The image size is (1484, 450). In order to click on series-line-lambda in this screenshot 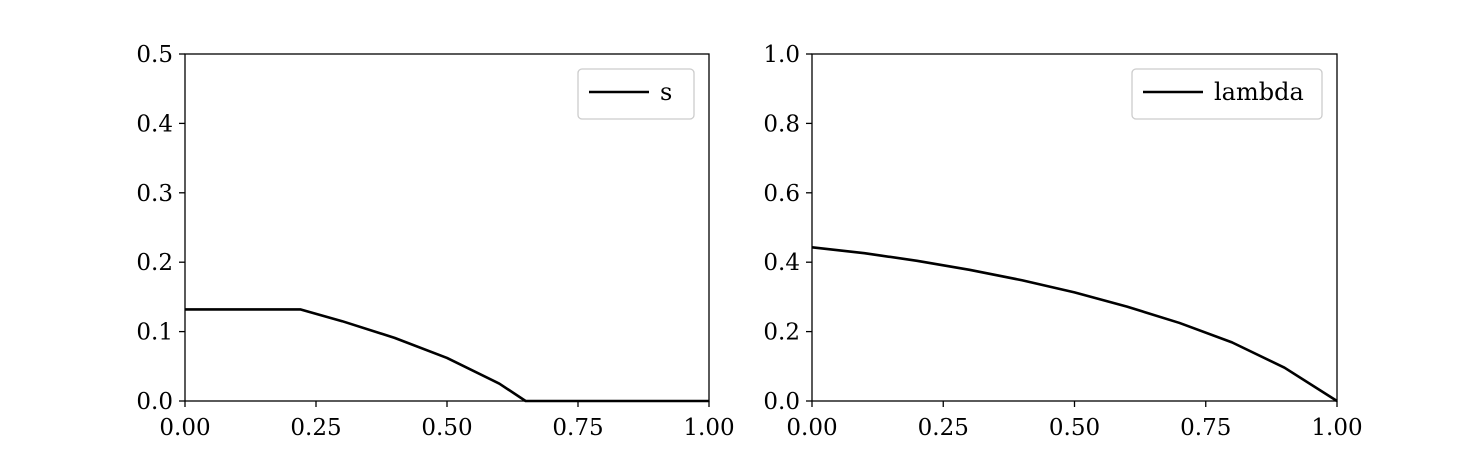, I will do `click(1074, 324)`.